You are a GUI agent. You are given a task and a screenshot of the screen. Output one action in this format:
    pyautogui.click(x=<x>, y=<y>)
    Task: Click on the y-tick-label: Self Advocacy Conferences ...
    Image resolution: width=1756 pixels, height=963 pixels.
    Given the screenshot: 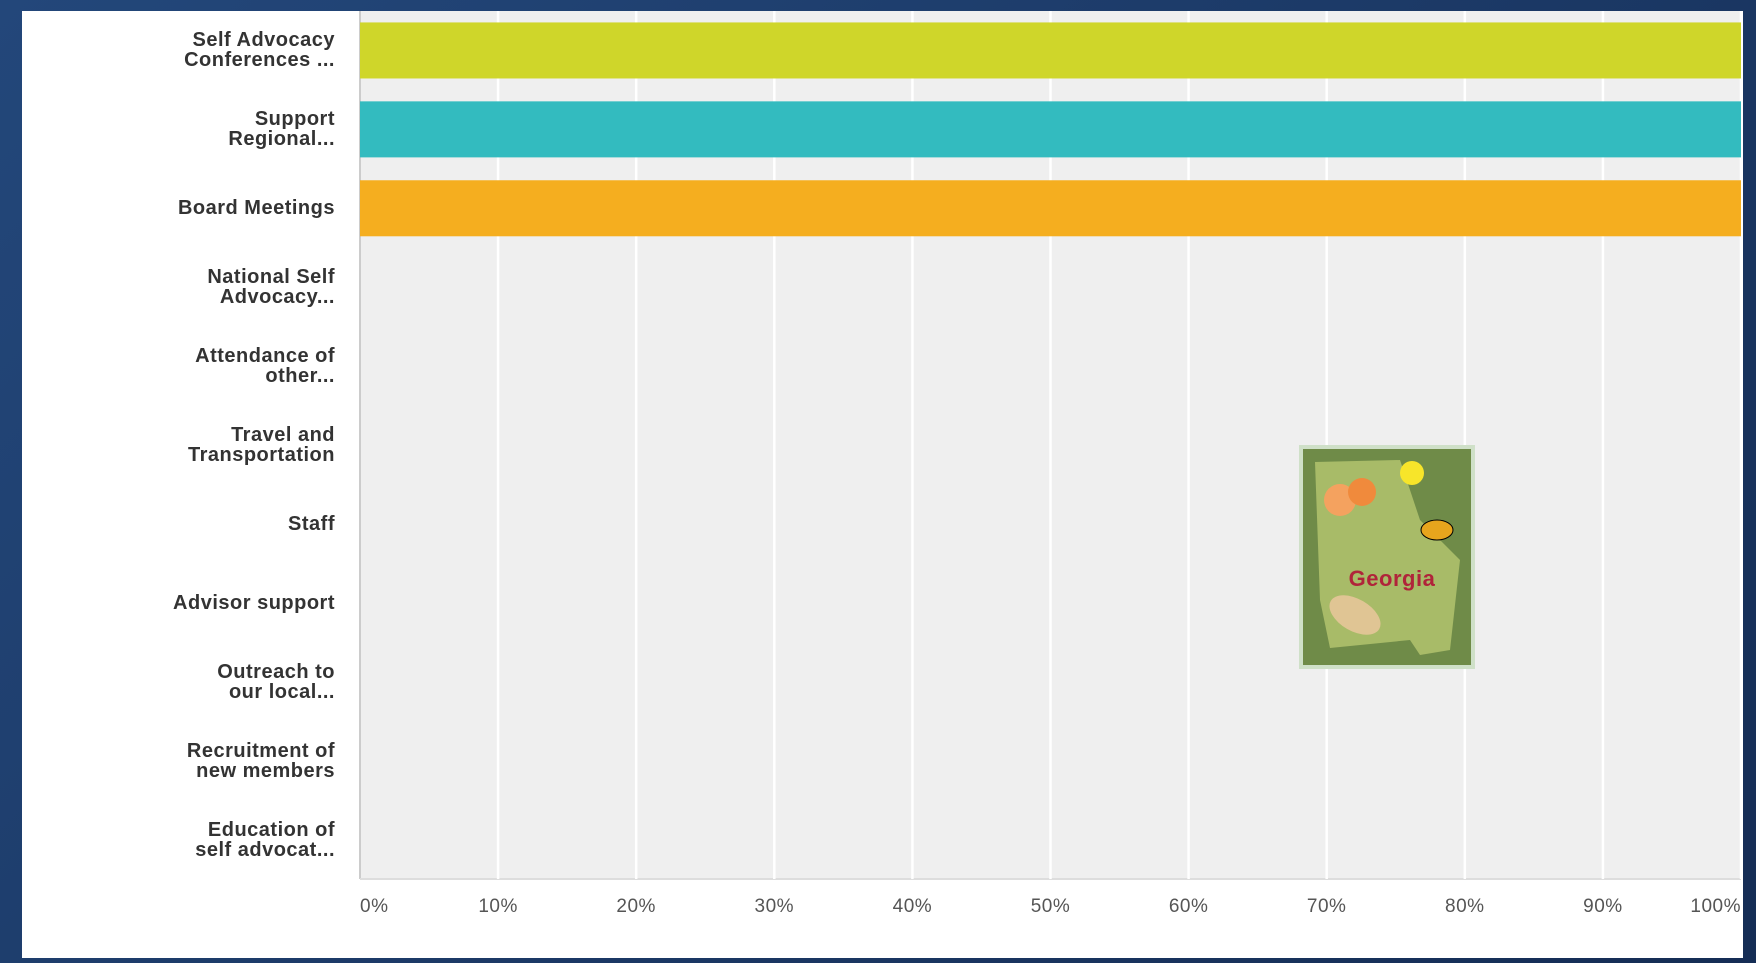 What is the action you would take?
    pyautogui.click(x=259, y=50)
    